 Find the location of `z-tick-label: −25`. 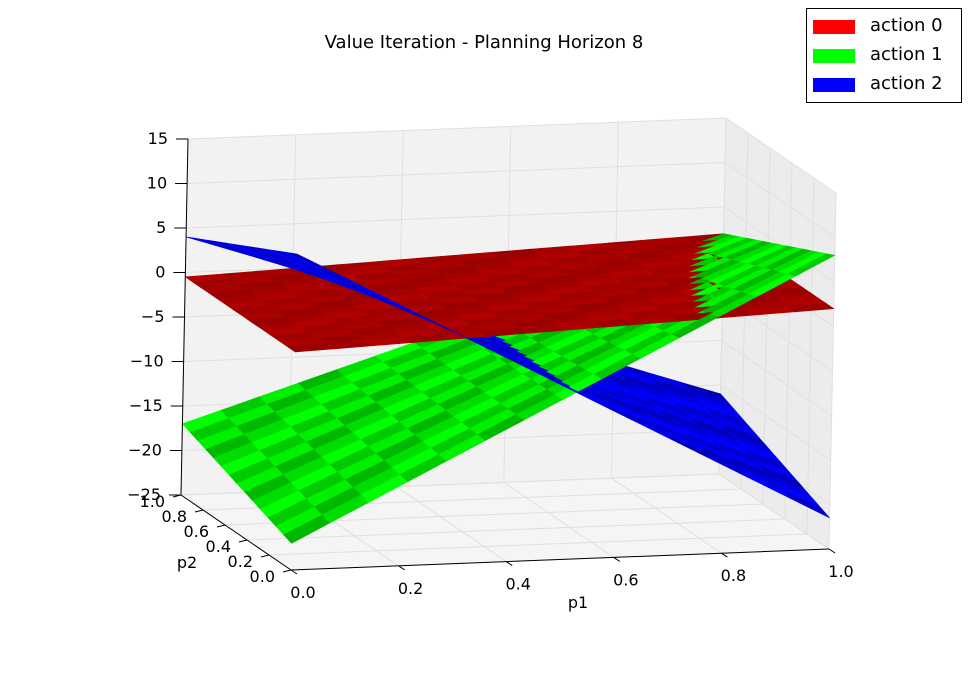

z-tick-label: −25 is located at coordinates (144, 494).